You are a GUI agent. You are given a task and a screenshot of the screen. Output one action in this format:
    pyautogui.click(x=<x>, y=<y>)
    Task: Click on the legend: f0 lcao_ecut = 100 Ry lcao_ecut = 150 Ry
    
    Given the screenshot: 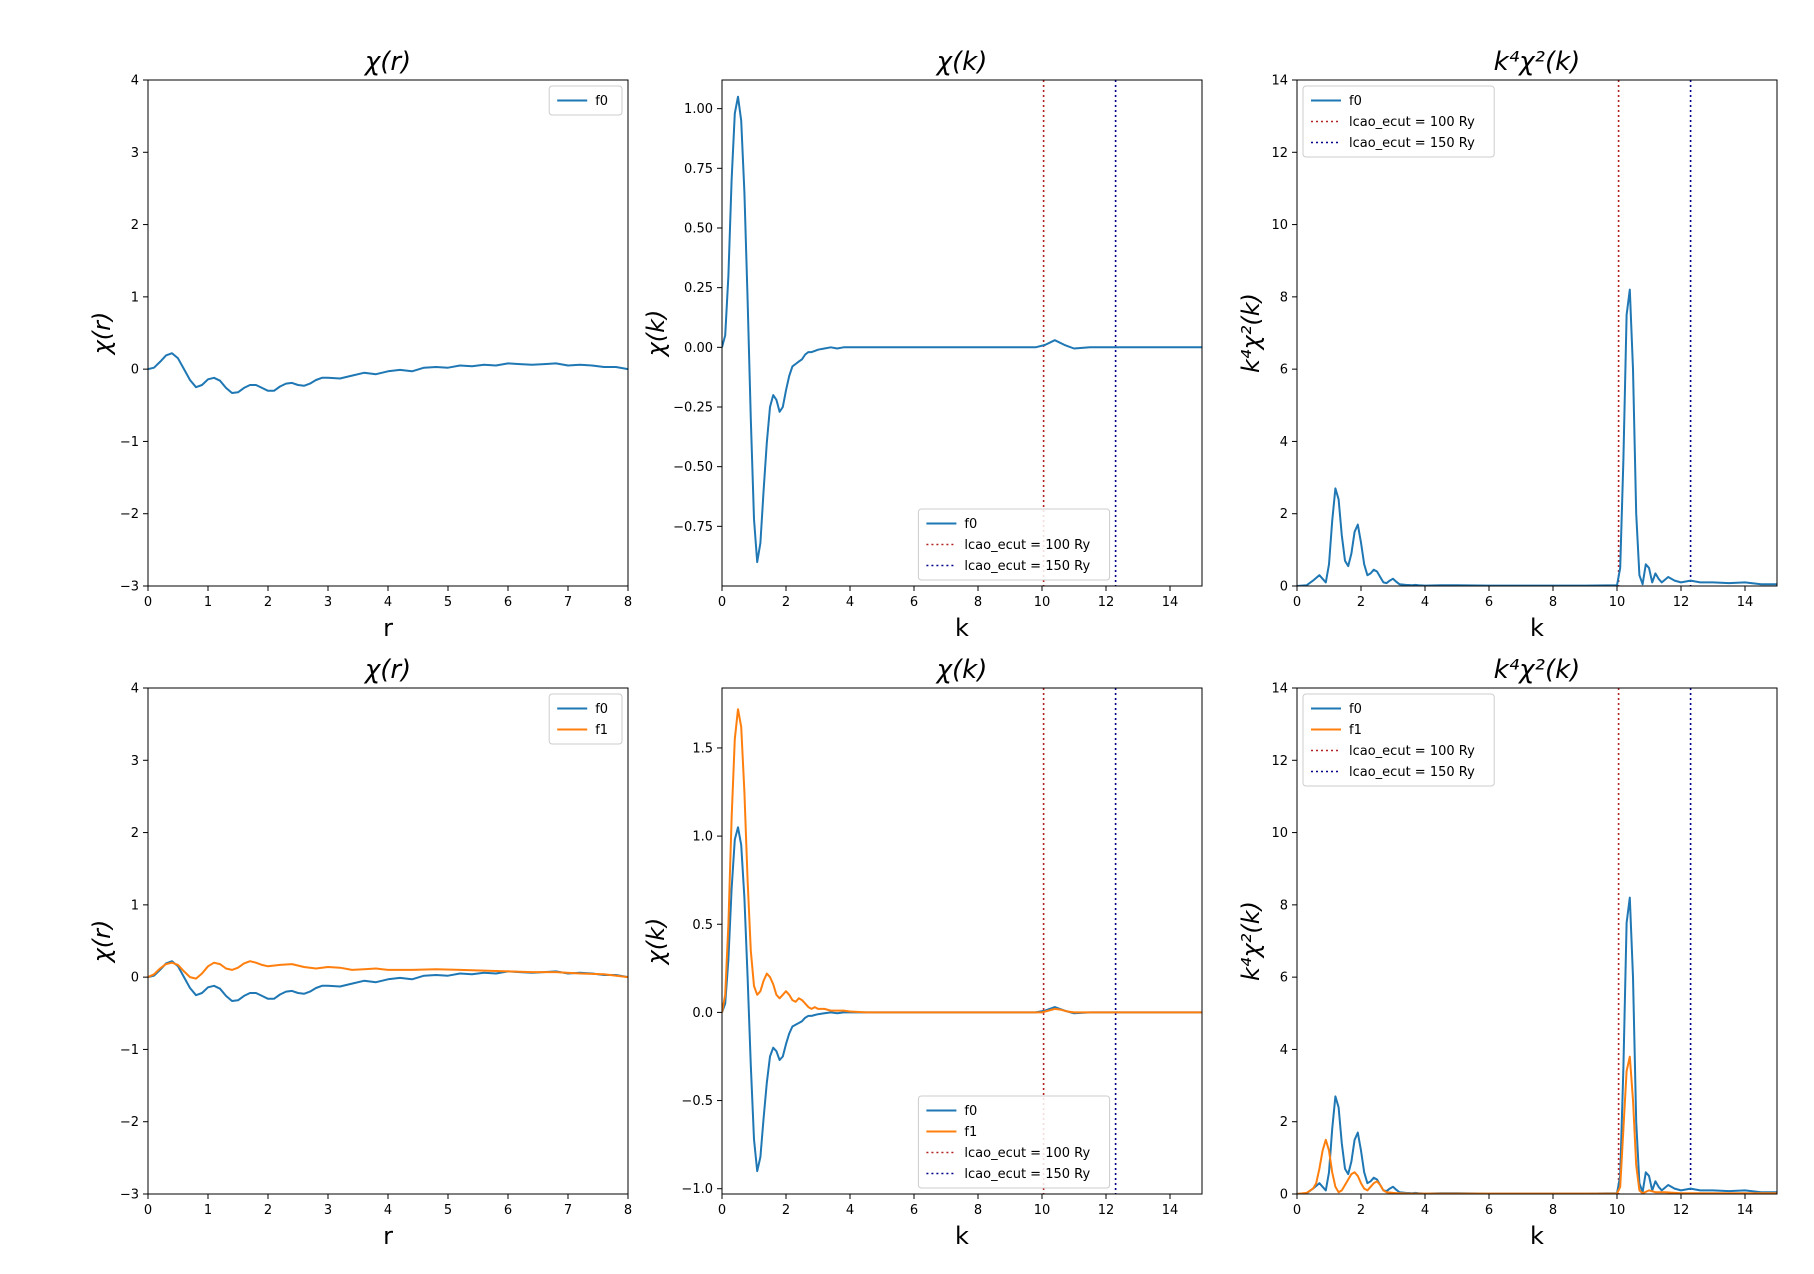 What is the action you would take?
    pyautogui.click(x=1398, y=121)
    